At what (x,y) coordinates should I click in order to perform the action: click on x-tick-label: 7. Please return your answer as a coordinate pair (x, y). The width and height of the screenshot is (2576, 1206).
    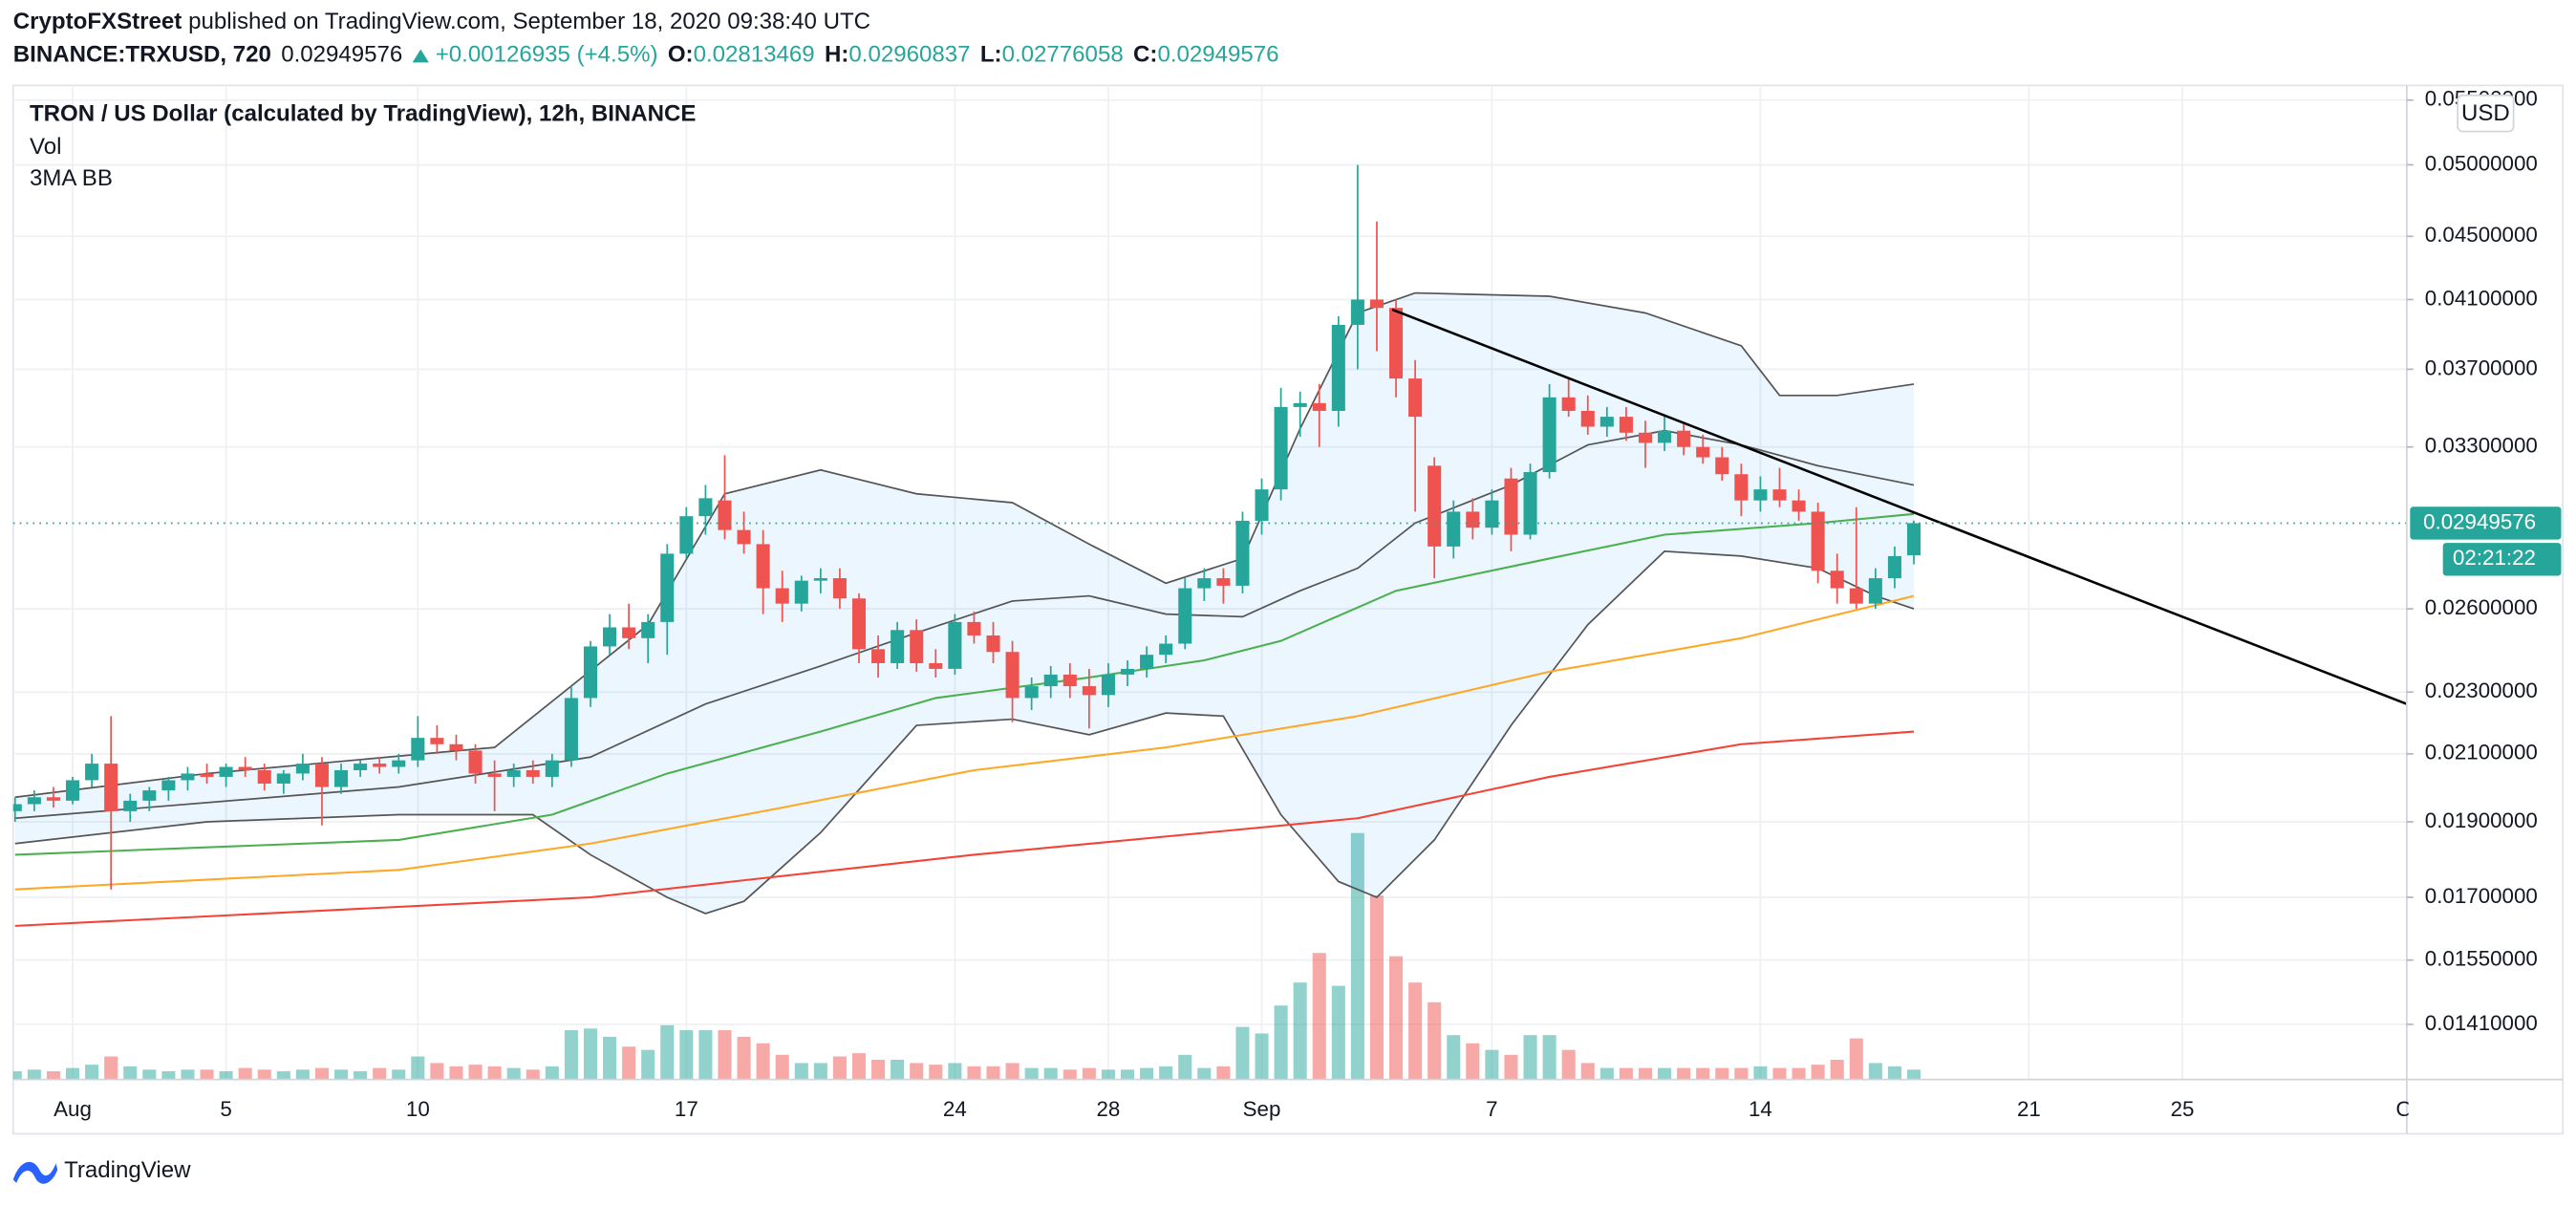
    Looking at the image, I should click on (1491, 1109).